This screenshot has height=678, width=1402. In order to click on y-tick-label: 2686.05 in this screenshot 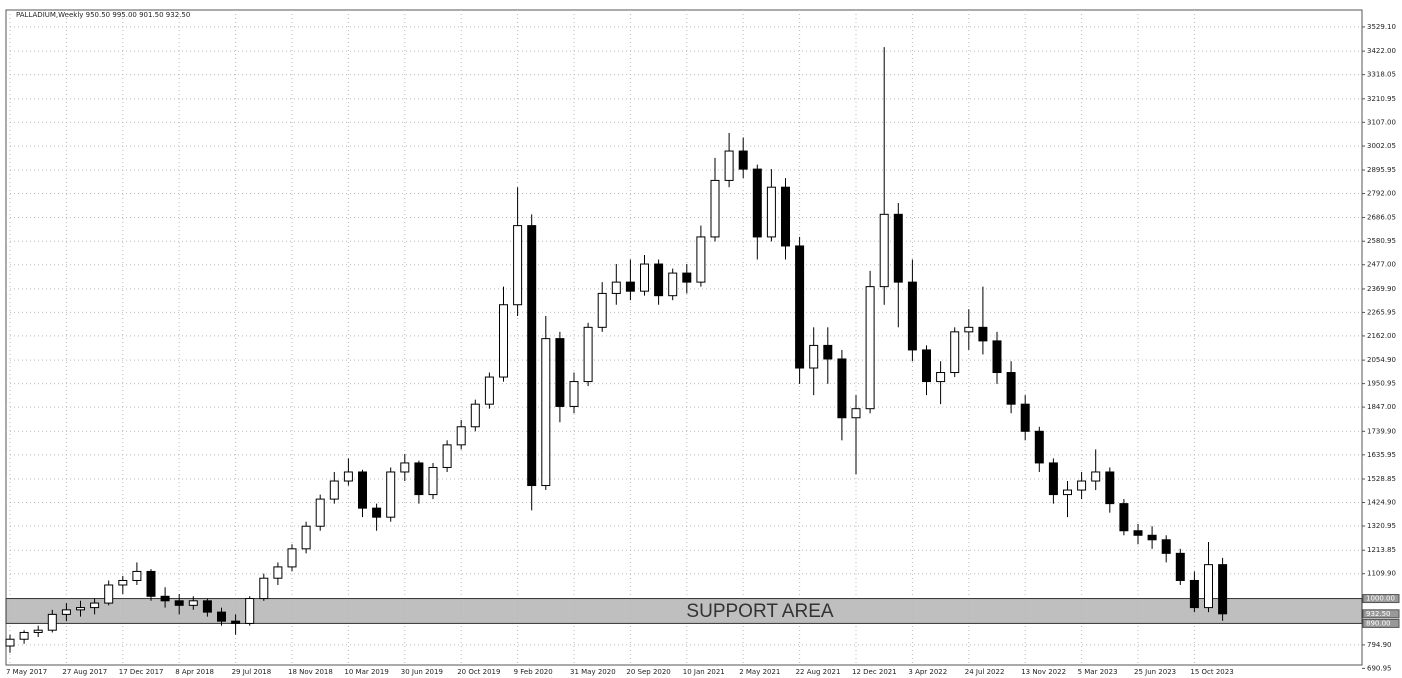, I will do `click(1381, 217)`.